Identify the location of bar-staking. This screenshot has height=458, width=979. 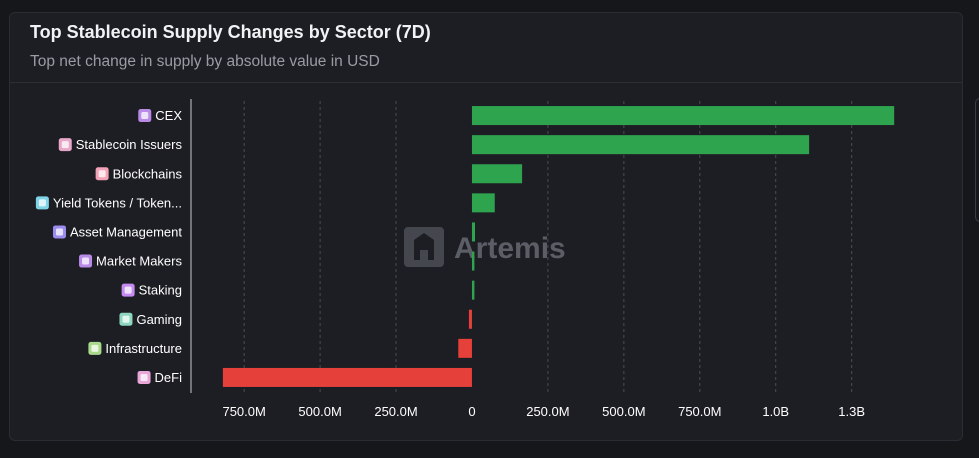
(473, 290).